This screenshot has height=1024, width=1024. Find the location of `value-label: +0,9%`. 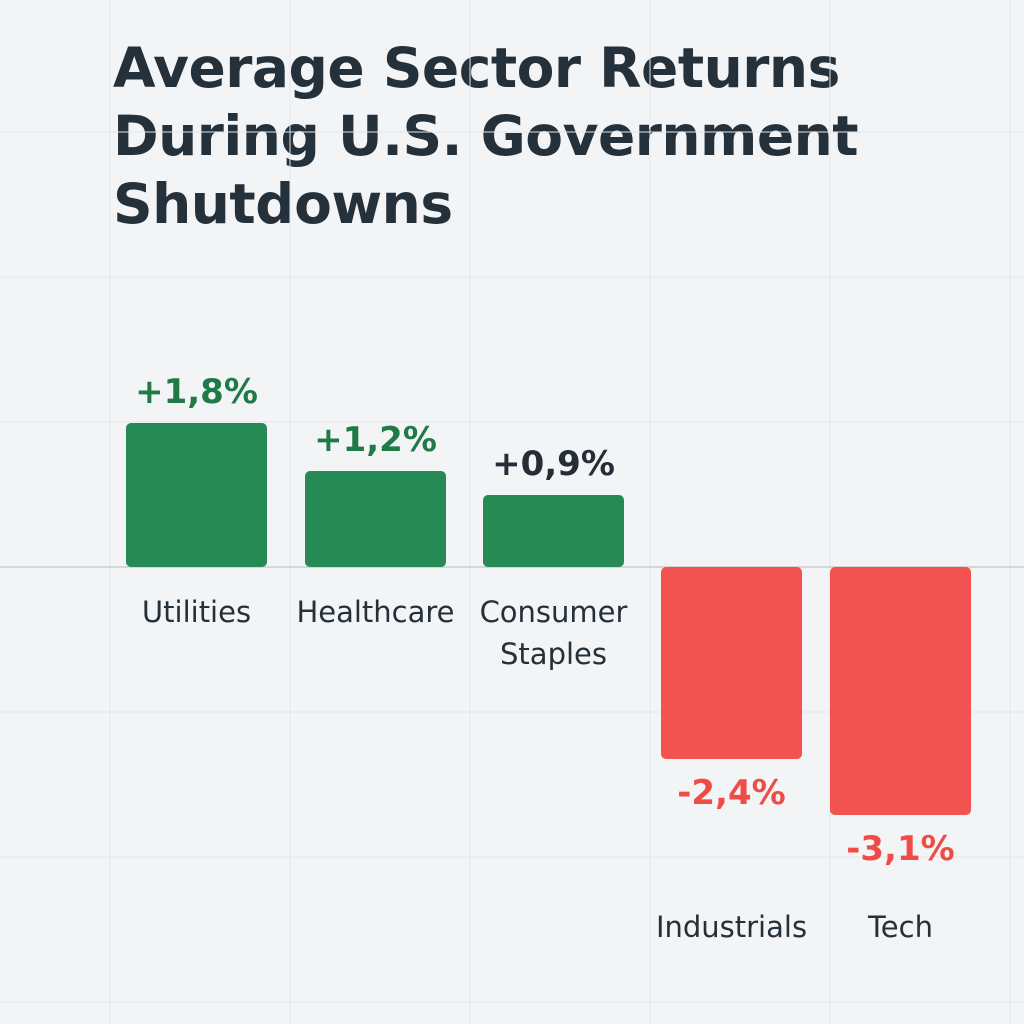

value-label: +0,9% is located at coordinates (553, 464).